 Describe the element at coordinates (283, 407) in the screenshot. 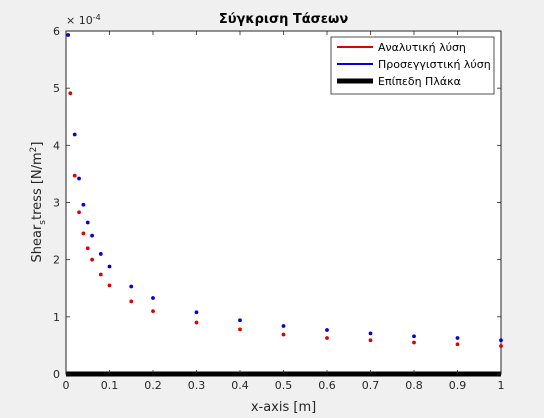

I see `x-axis-label: x-axis [m]` at that location.